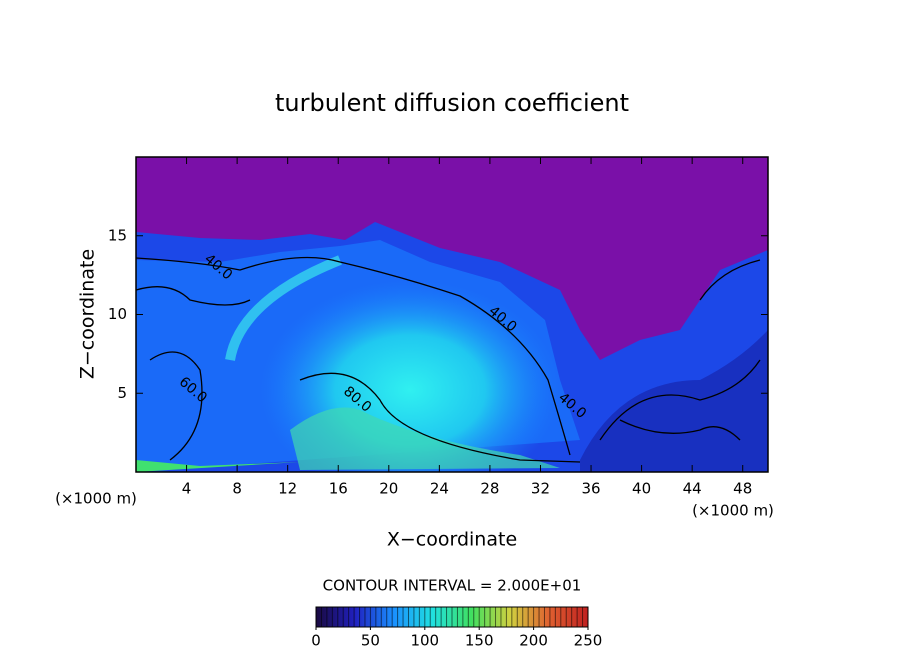 This screenshot has width=904, height=654. What do you see at coordinates (590, 489) in the screenshot?
I see `x-tick-label: 36` at bounding box center [590, 489].